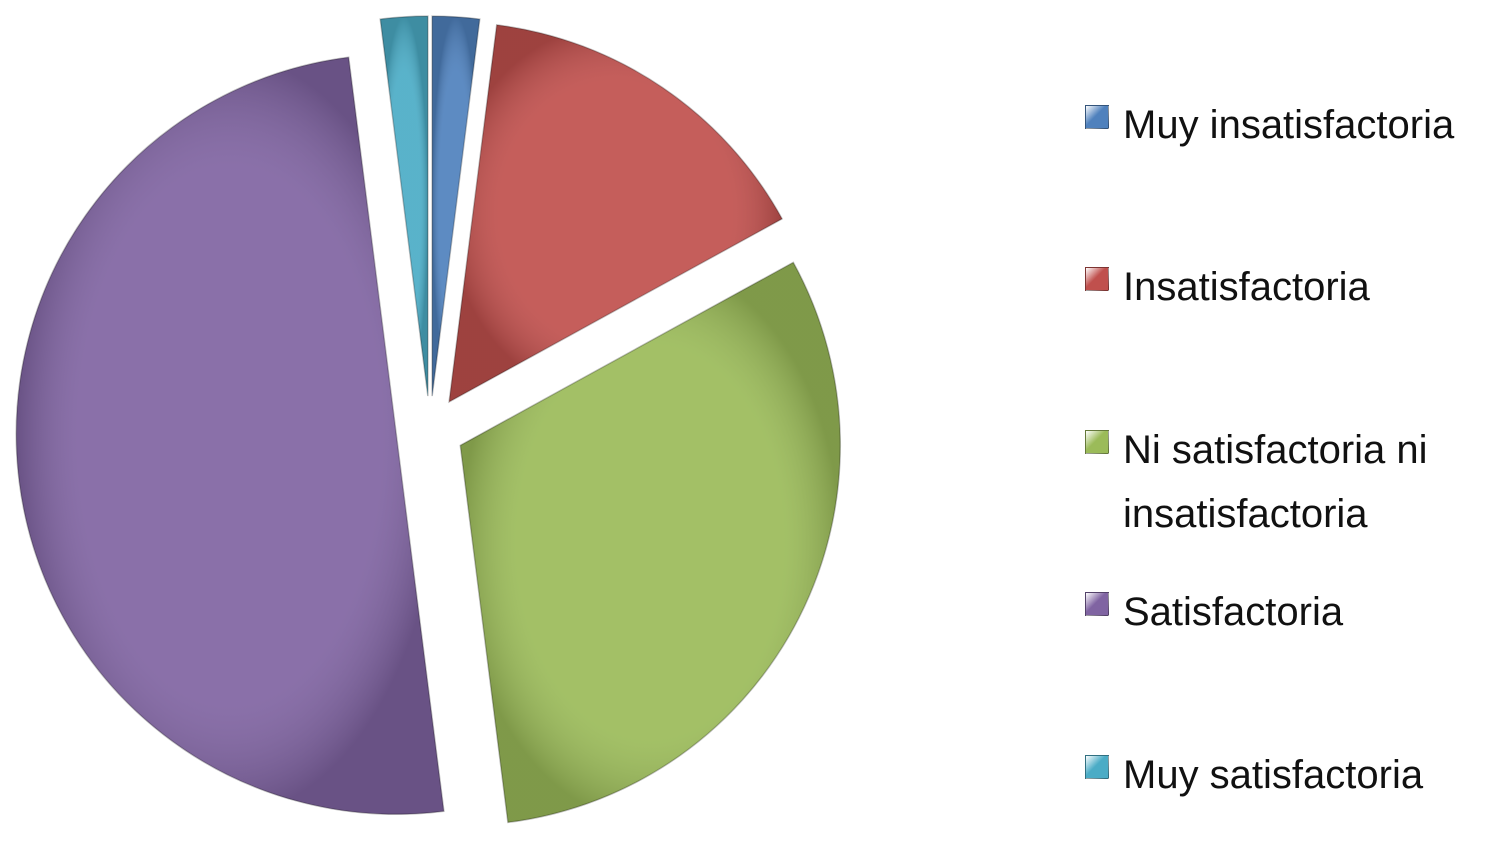 The image size is (1501, 856). I want to click on pie-slice, so click(404, 206).